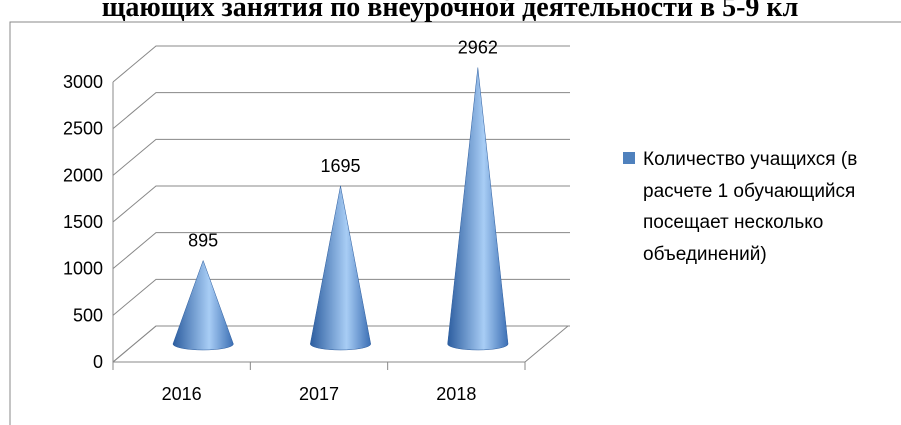  Describe the element at coordinates (83, 175) in the screenshot. I see `y-tick-label: 2000` at that location.